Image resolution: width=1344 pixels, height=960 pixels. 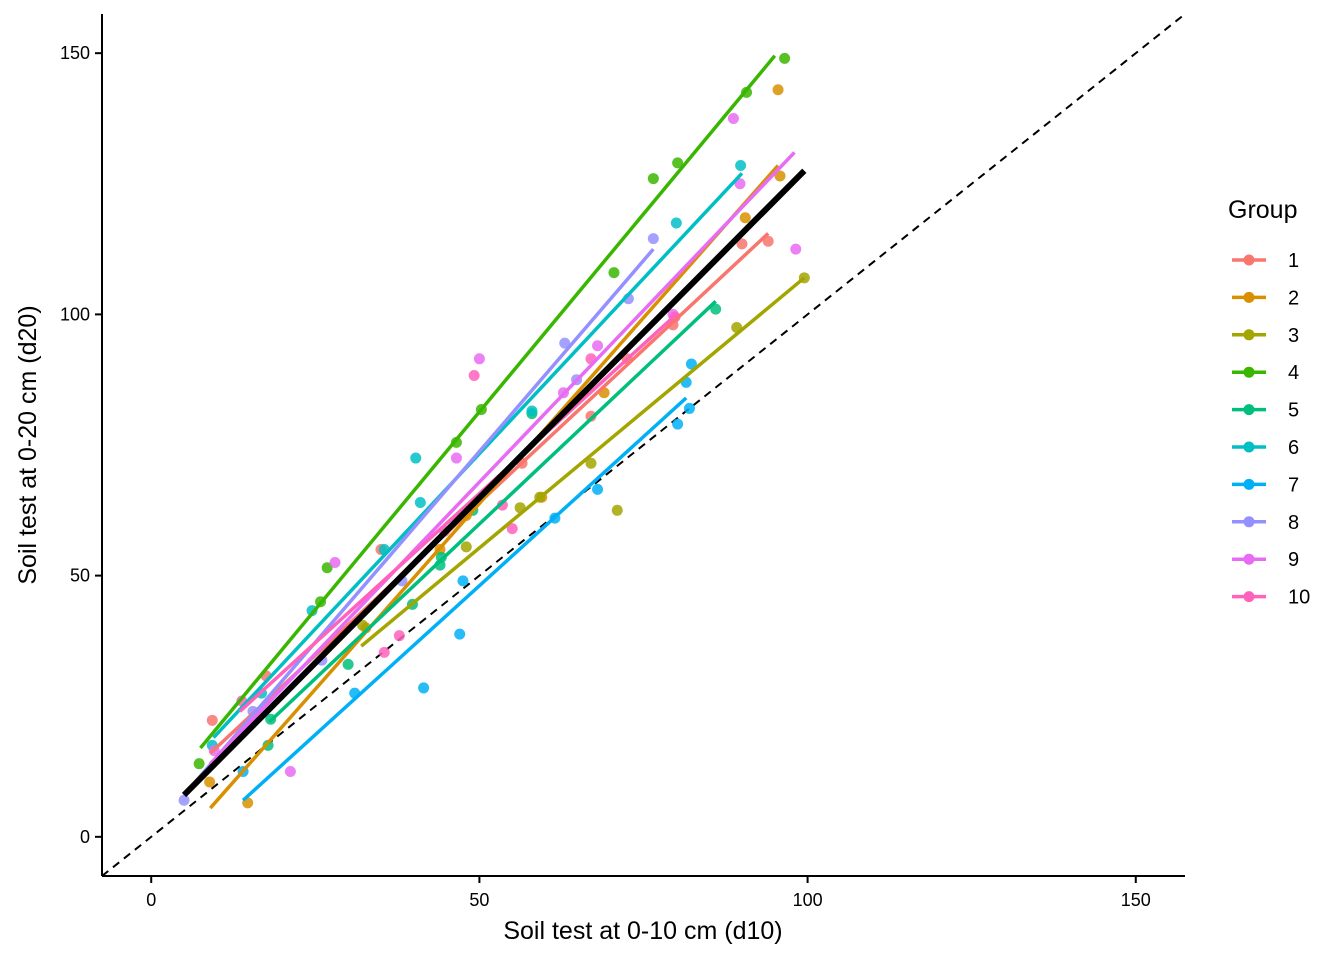 What do you see at coordinates (1293, 261) in the screenshot?
I see `legend-label-1: 1` at bounding box center [1293, 261].